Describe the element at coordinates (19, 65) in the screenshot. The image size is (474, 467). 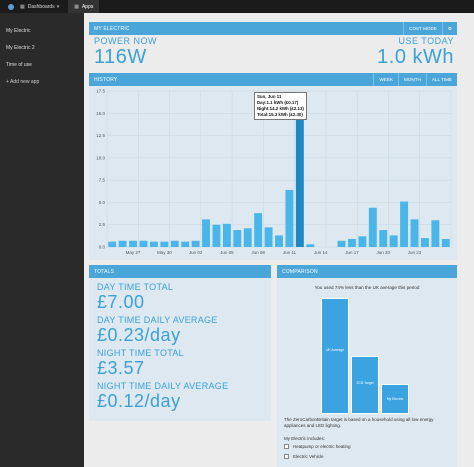
I see `sidebar-item-time-of-use: Time of use` at that location.